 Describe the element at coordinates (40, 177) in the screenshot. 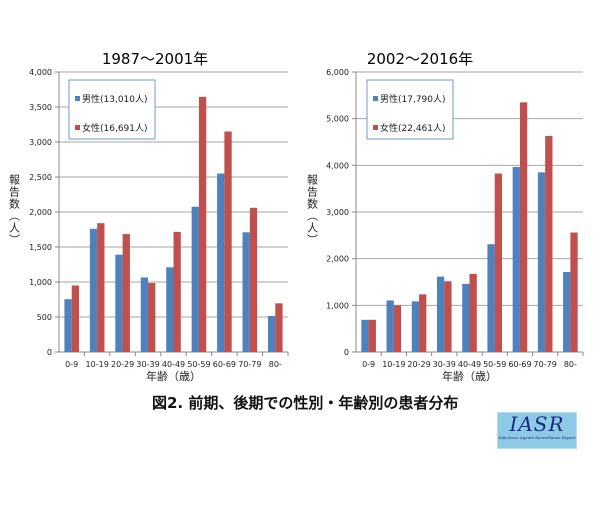

I see `y-tick-label: 2,500` at that location.